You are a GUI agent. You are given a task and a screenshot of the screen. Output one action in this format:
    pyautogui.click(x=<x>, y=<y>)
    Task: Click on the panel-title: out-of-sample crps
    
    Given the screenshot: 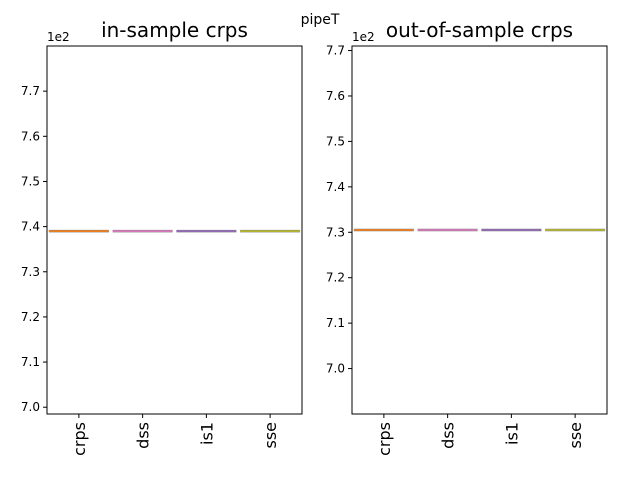 What is the action you would take?
    pyautogui.click(x=479, y=30)
    